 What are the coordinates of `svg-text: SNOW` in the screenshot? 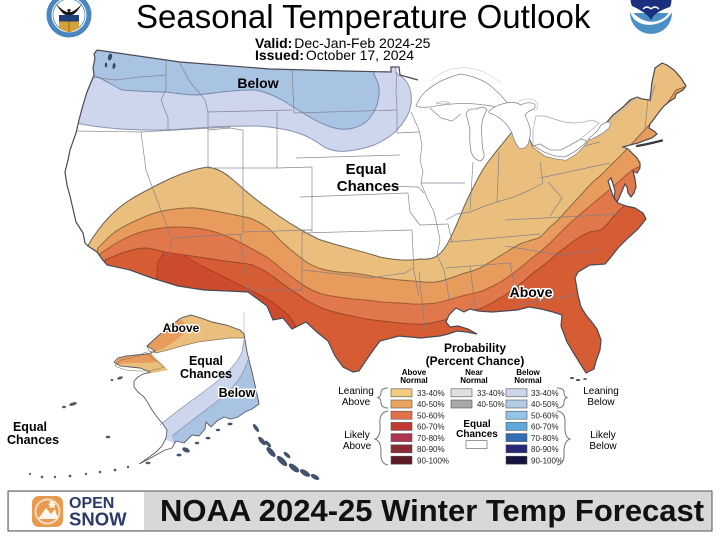 It's located at (98, 519).